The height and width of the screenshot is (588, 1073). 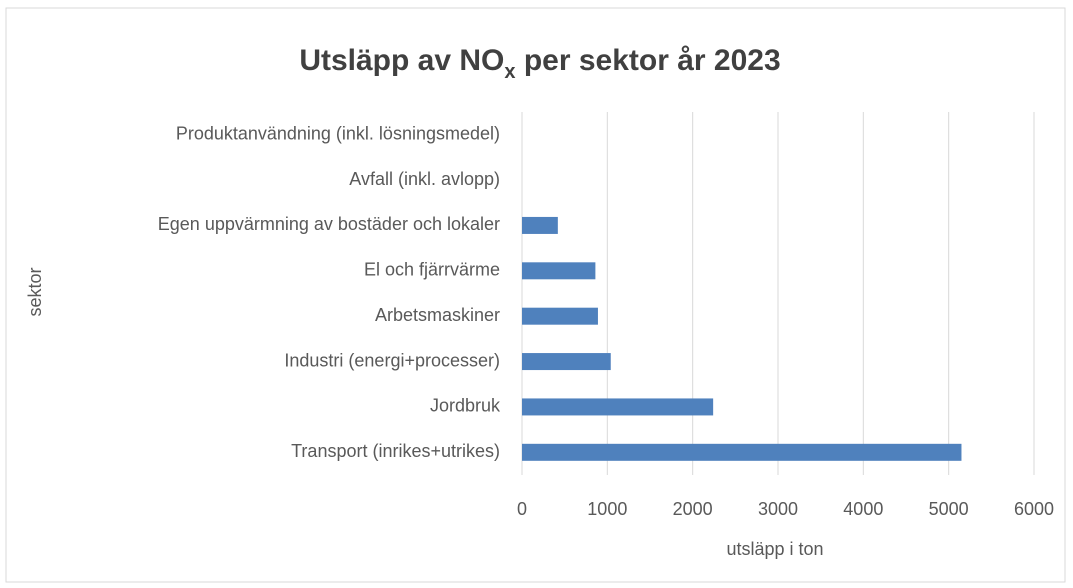 I want to click on x-tick-label: 4000, so click(x=863, y=509).